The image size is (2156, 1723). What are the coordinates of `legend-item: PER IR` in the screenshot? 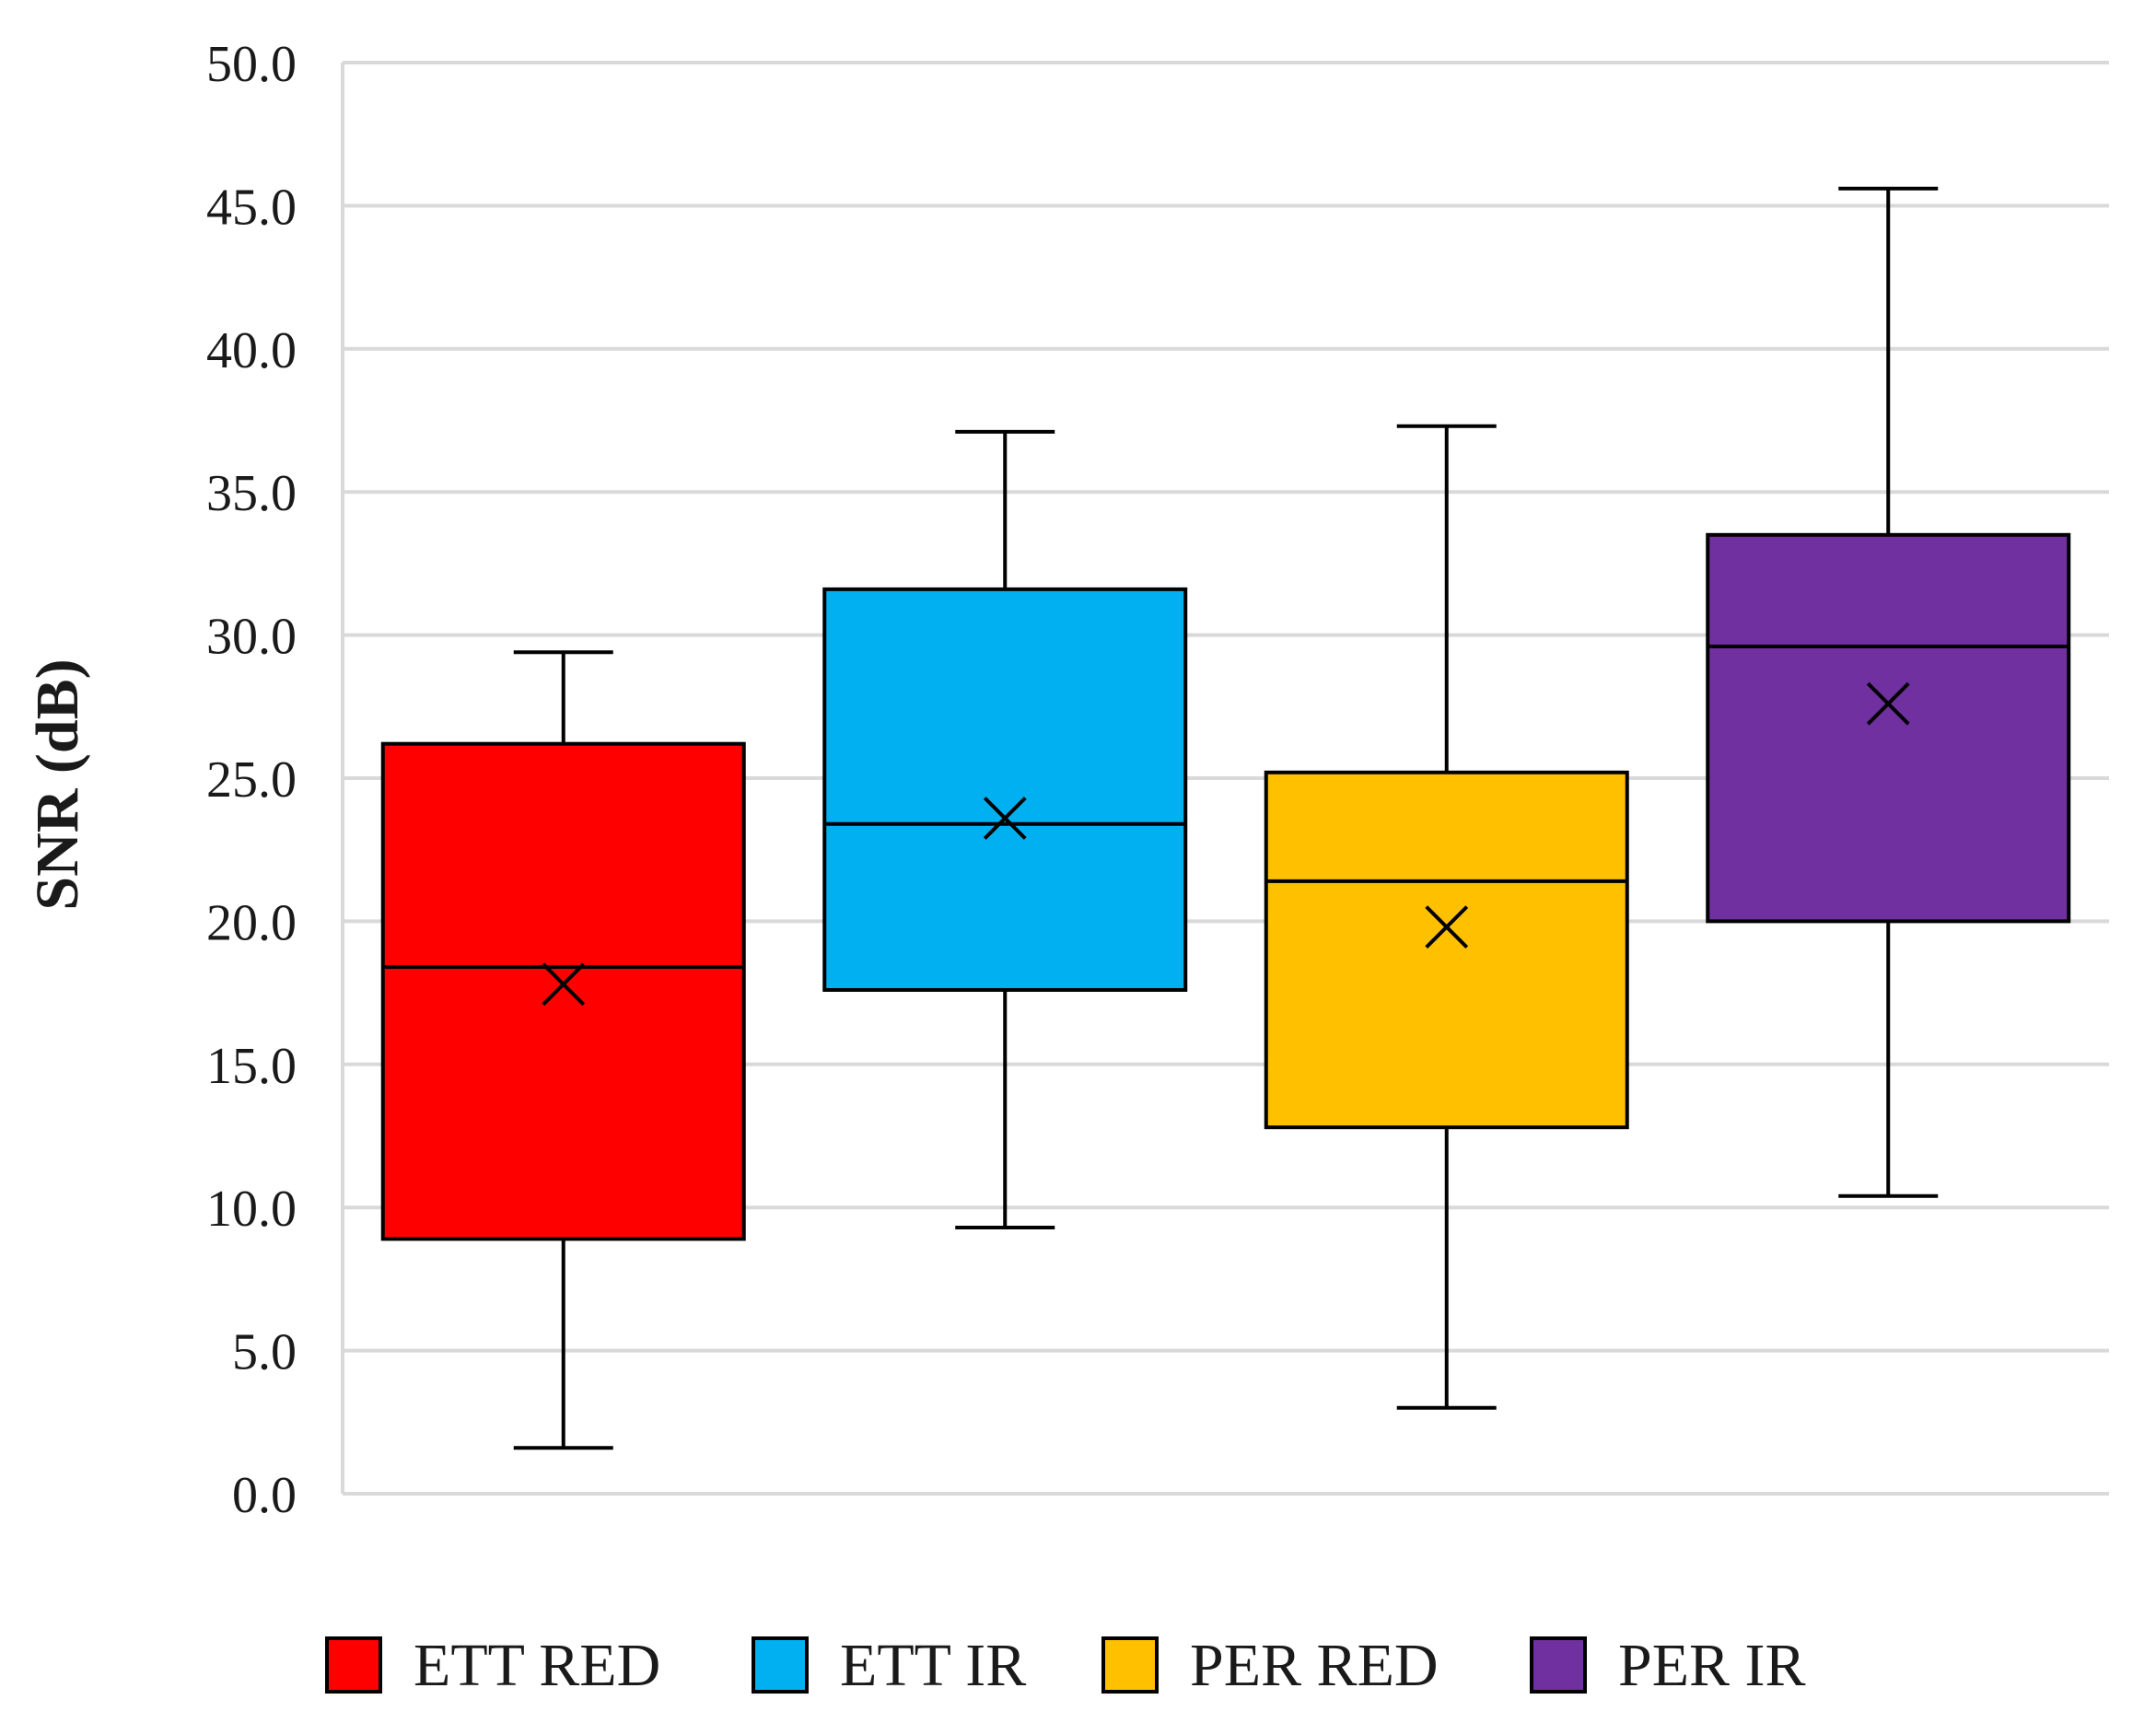 It's located at (1668, 1665).